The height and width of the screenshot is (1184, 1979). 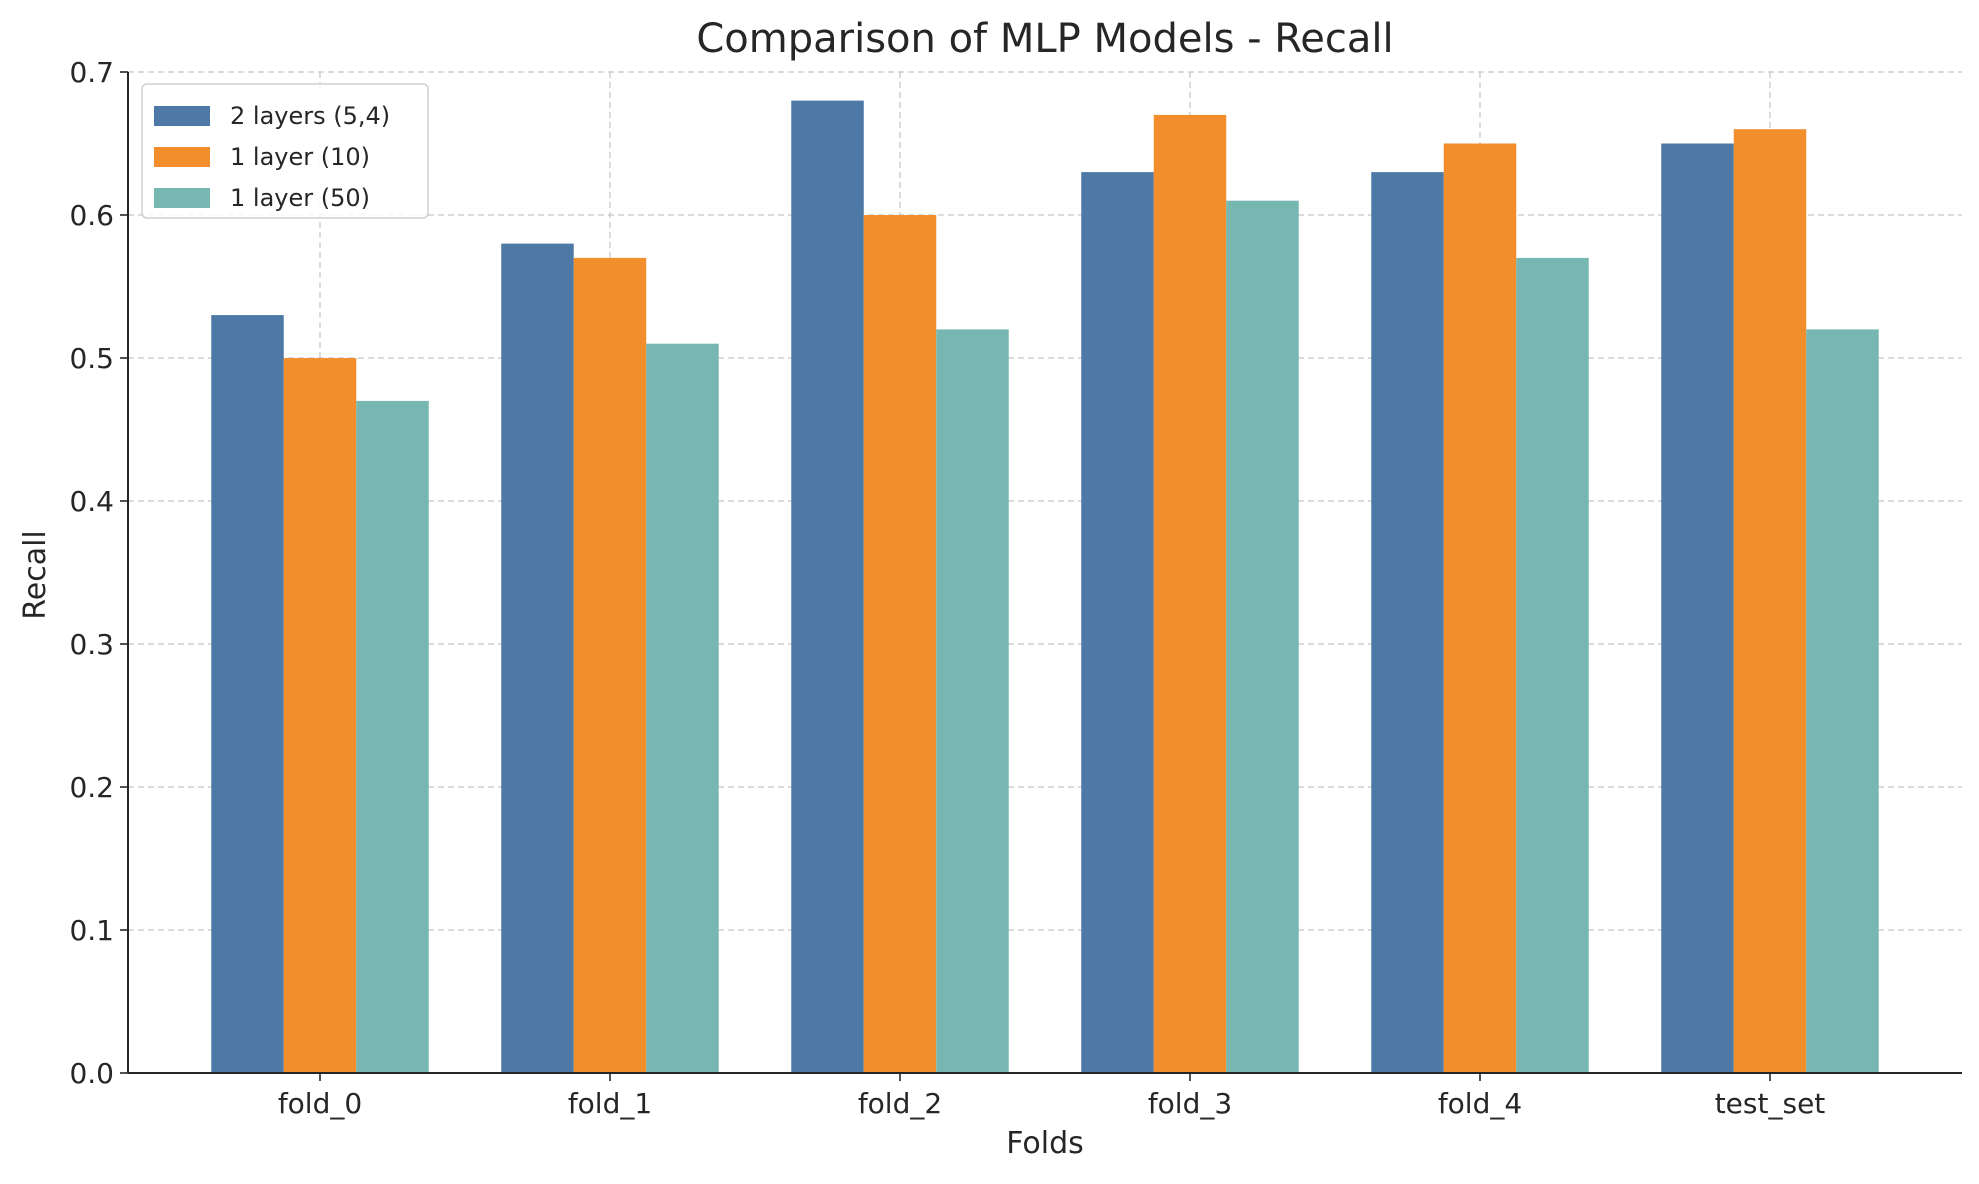 I want to click on legend-box, so click(x=285, y=151).